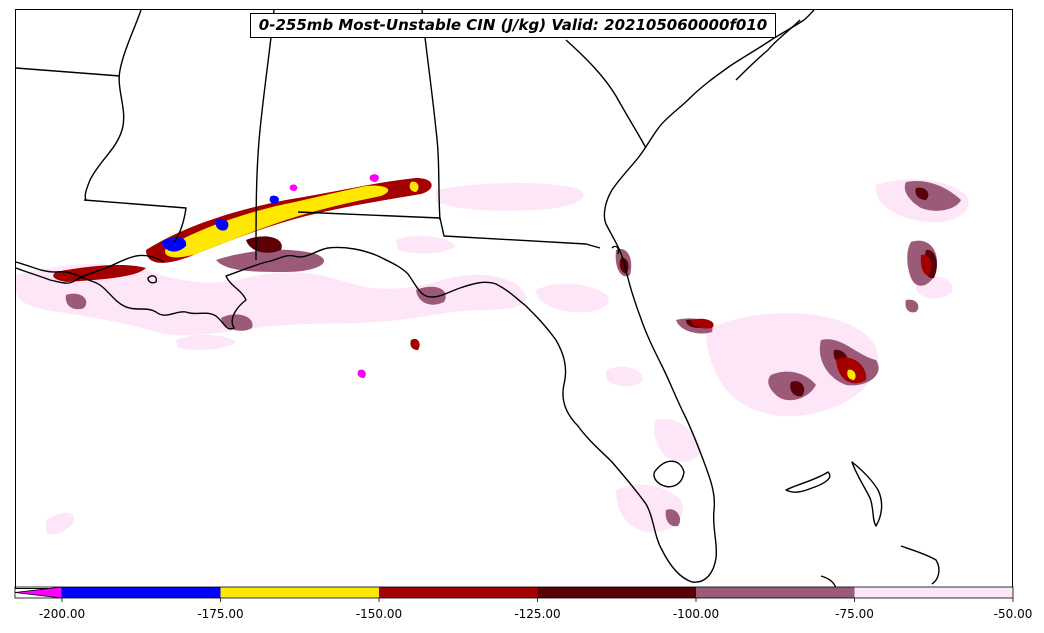  I want to click on colorbar-tick-label: -200.00, so click(62, 614).